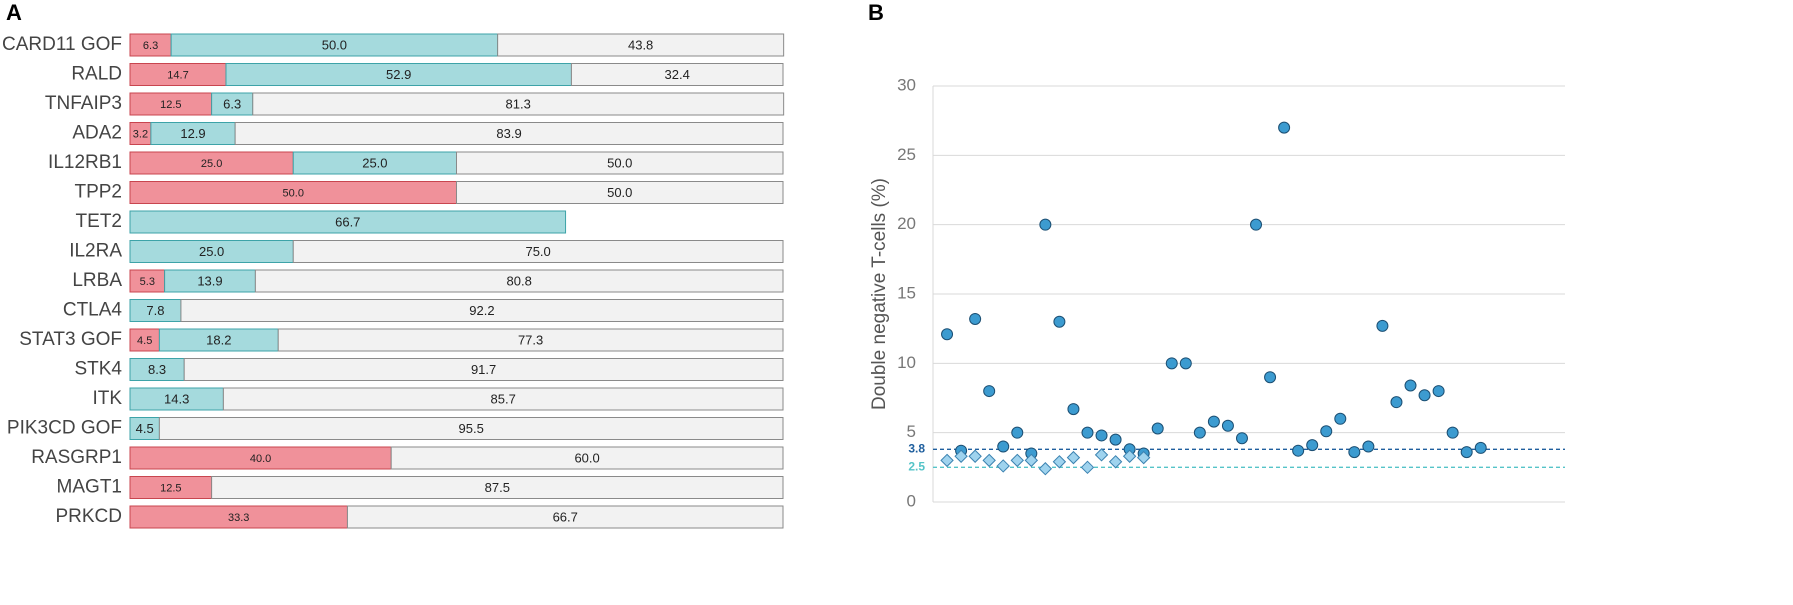  I want to click on reference-label: 3.8, so click(916, 448).